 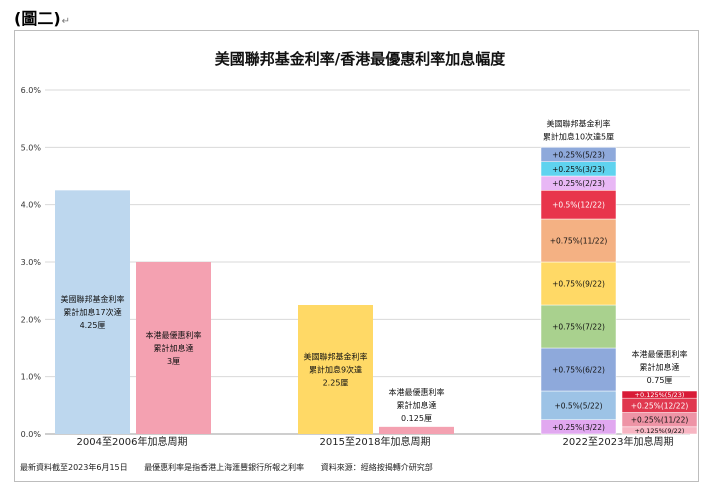 I want to click on segment-label: +0.25%(2/23), so click(x=578, y=183).